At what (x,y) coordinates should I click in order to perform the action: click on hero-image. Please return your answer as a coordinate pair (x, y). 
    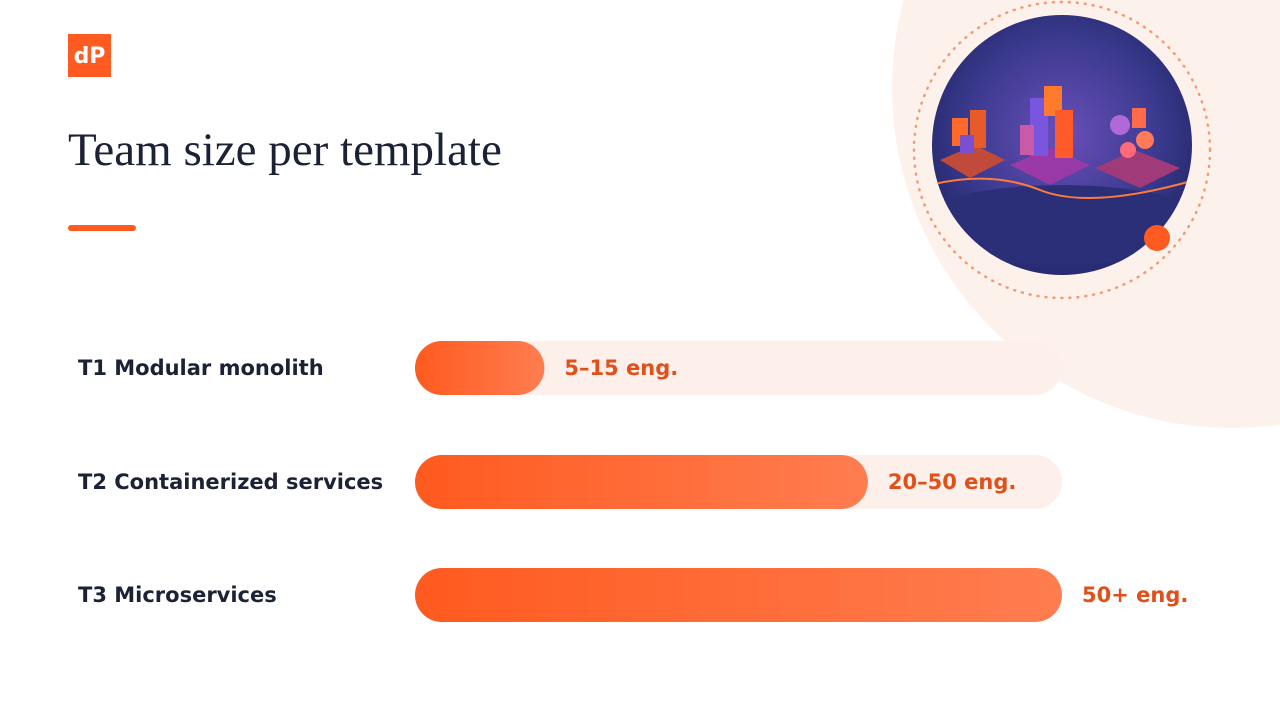
    Looking at the image, I should click on (1062, 145).